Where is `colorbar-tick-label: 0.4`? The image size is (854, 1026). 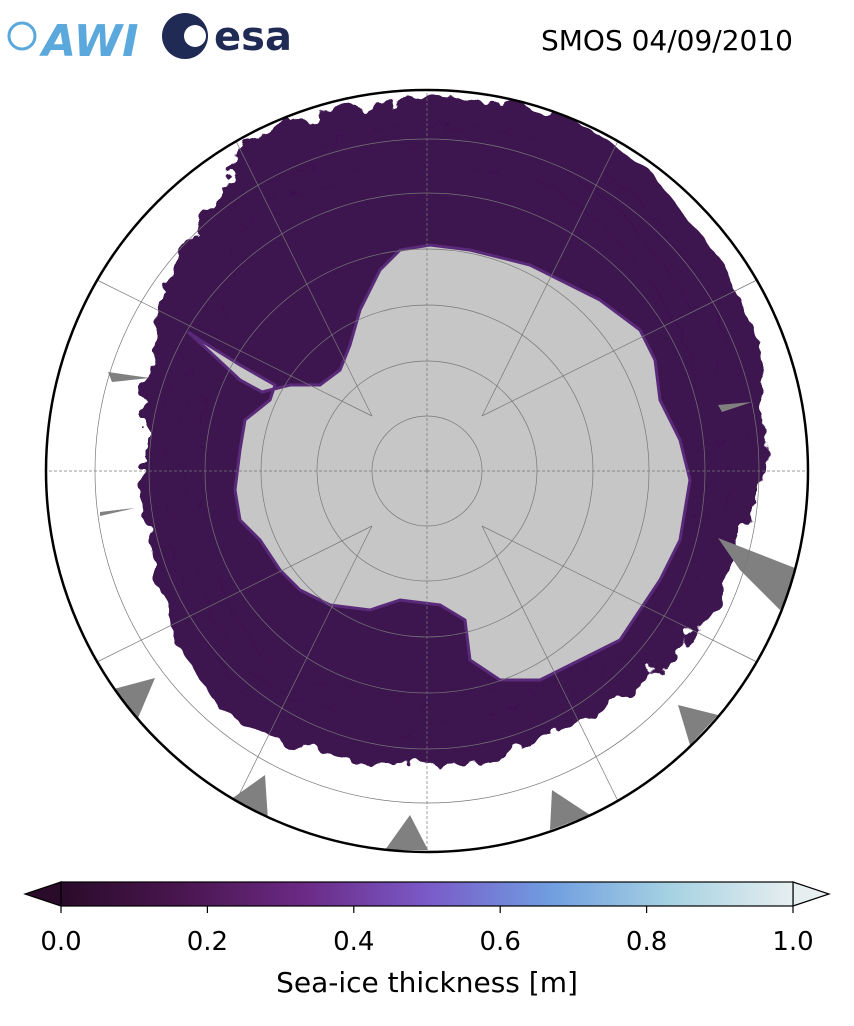 colorbar-tick-label: 0.4 is located at coordinates (353, 942).